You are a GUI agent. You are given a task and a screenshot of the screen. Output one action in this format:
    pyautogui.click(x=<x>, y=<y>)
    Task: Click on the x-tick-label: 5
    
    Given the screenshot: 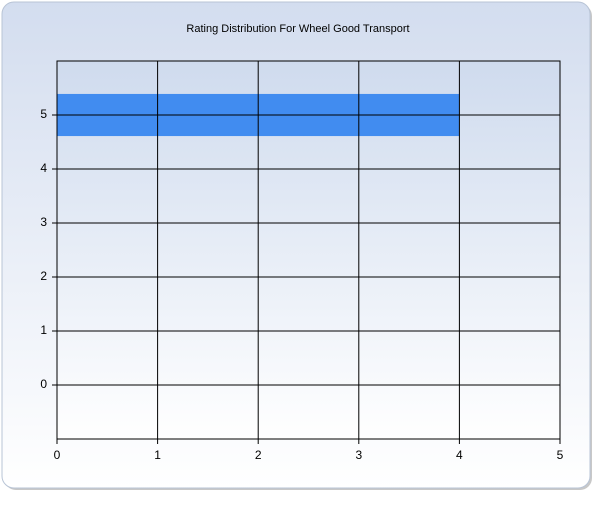 What is the action you would take?
    pyautogui.click(x=560, y=455)
    